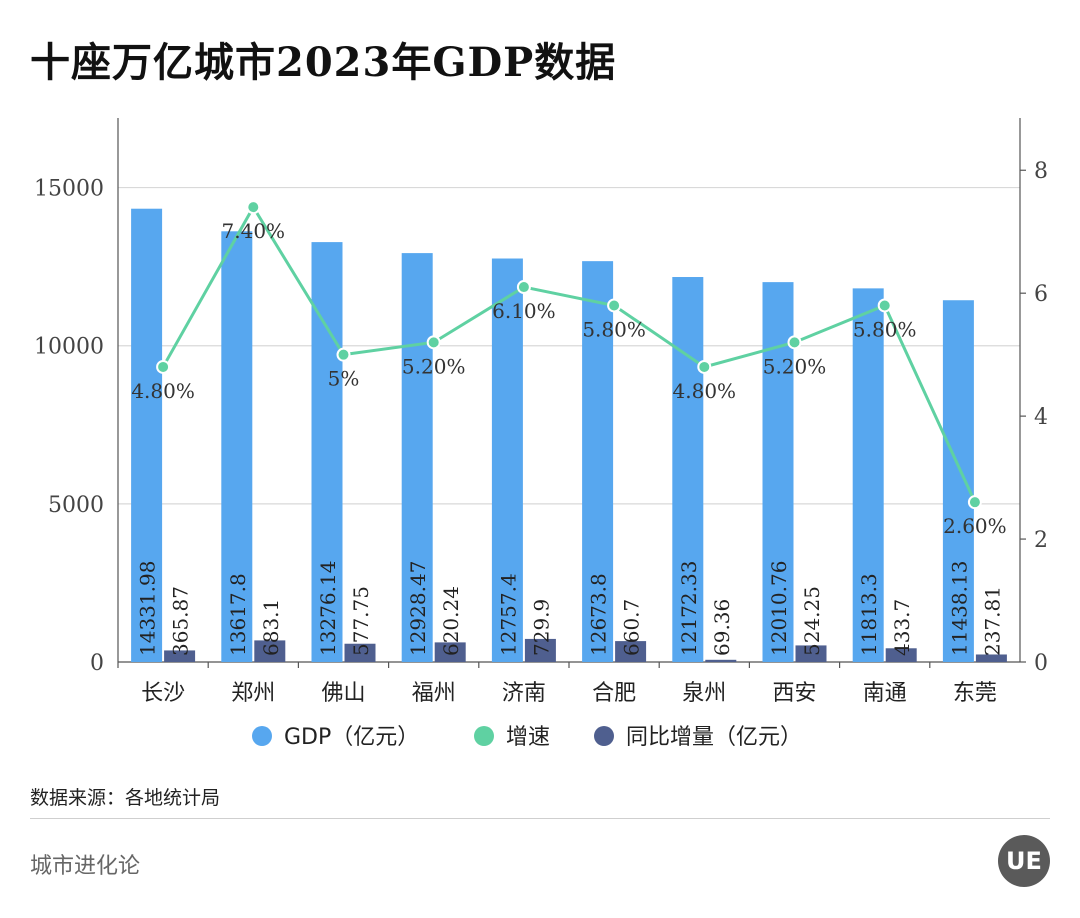 This screenshot has height=918, width=1080. What do you see at coordinates (1041, 663) in the screenshot?
I see `right-tick-label: 0` at bounding box center [1041, 663].